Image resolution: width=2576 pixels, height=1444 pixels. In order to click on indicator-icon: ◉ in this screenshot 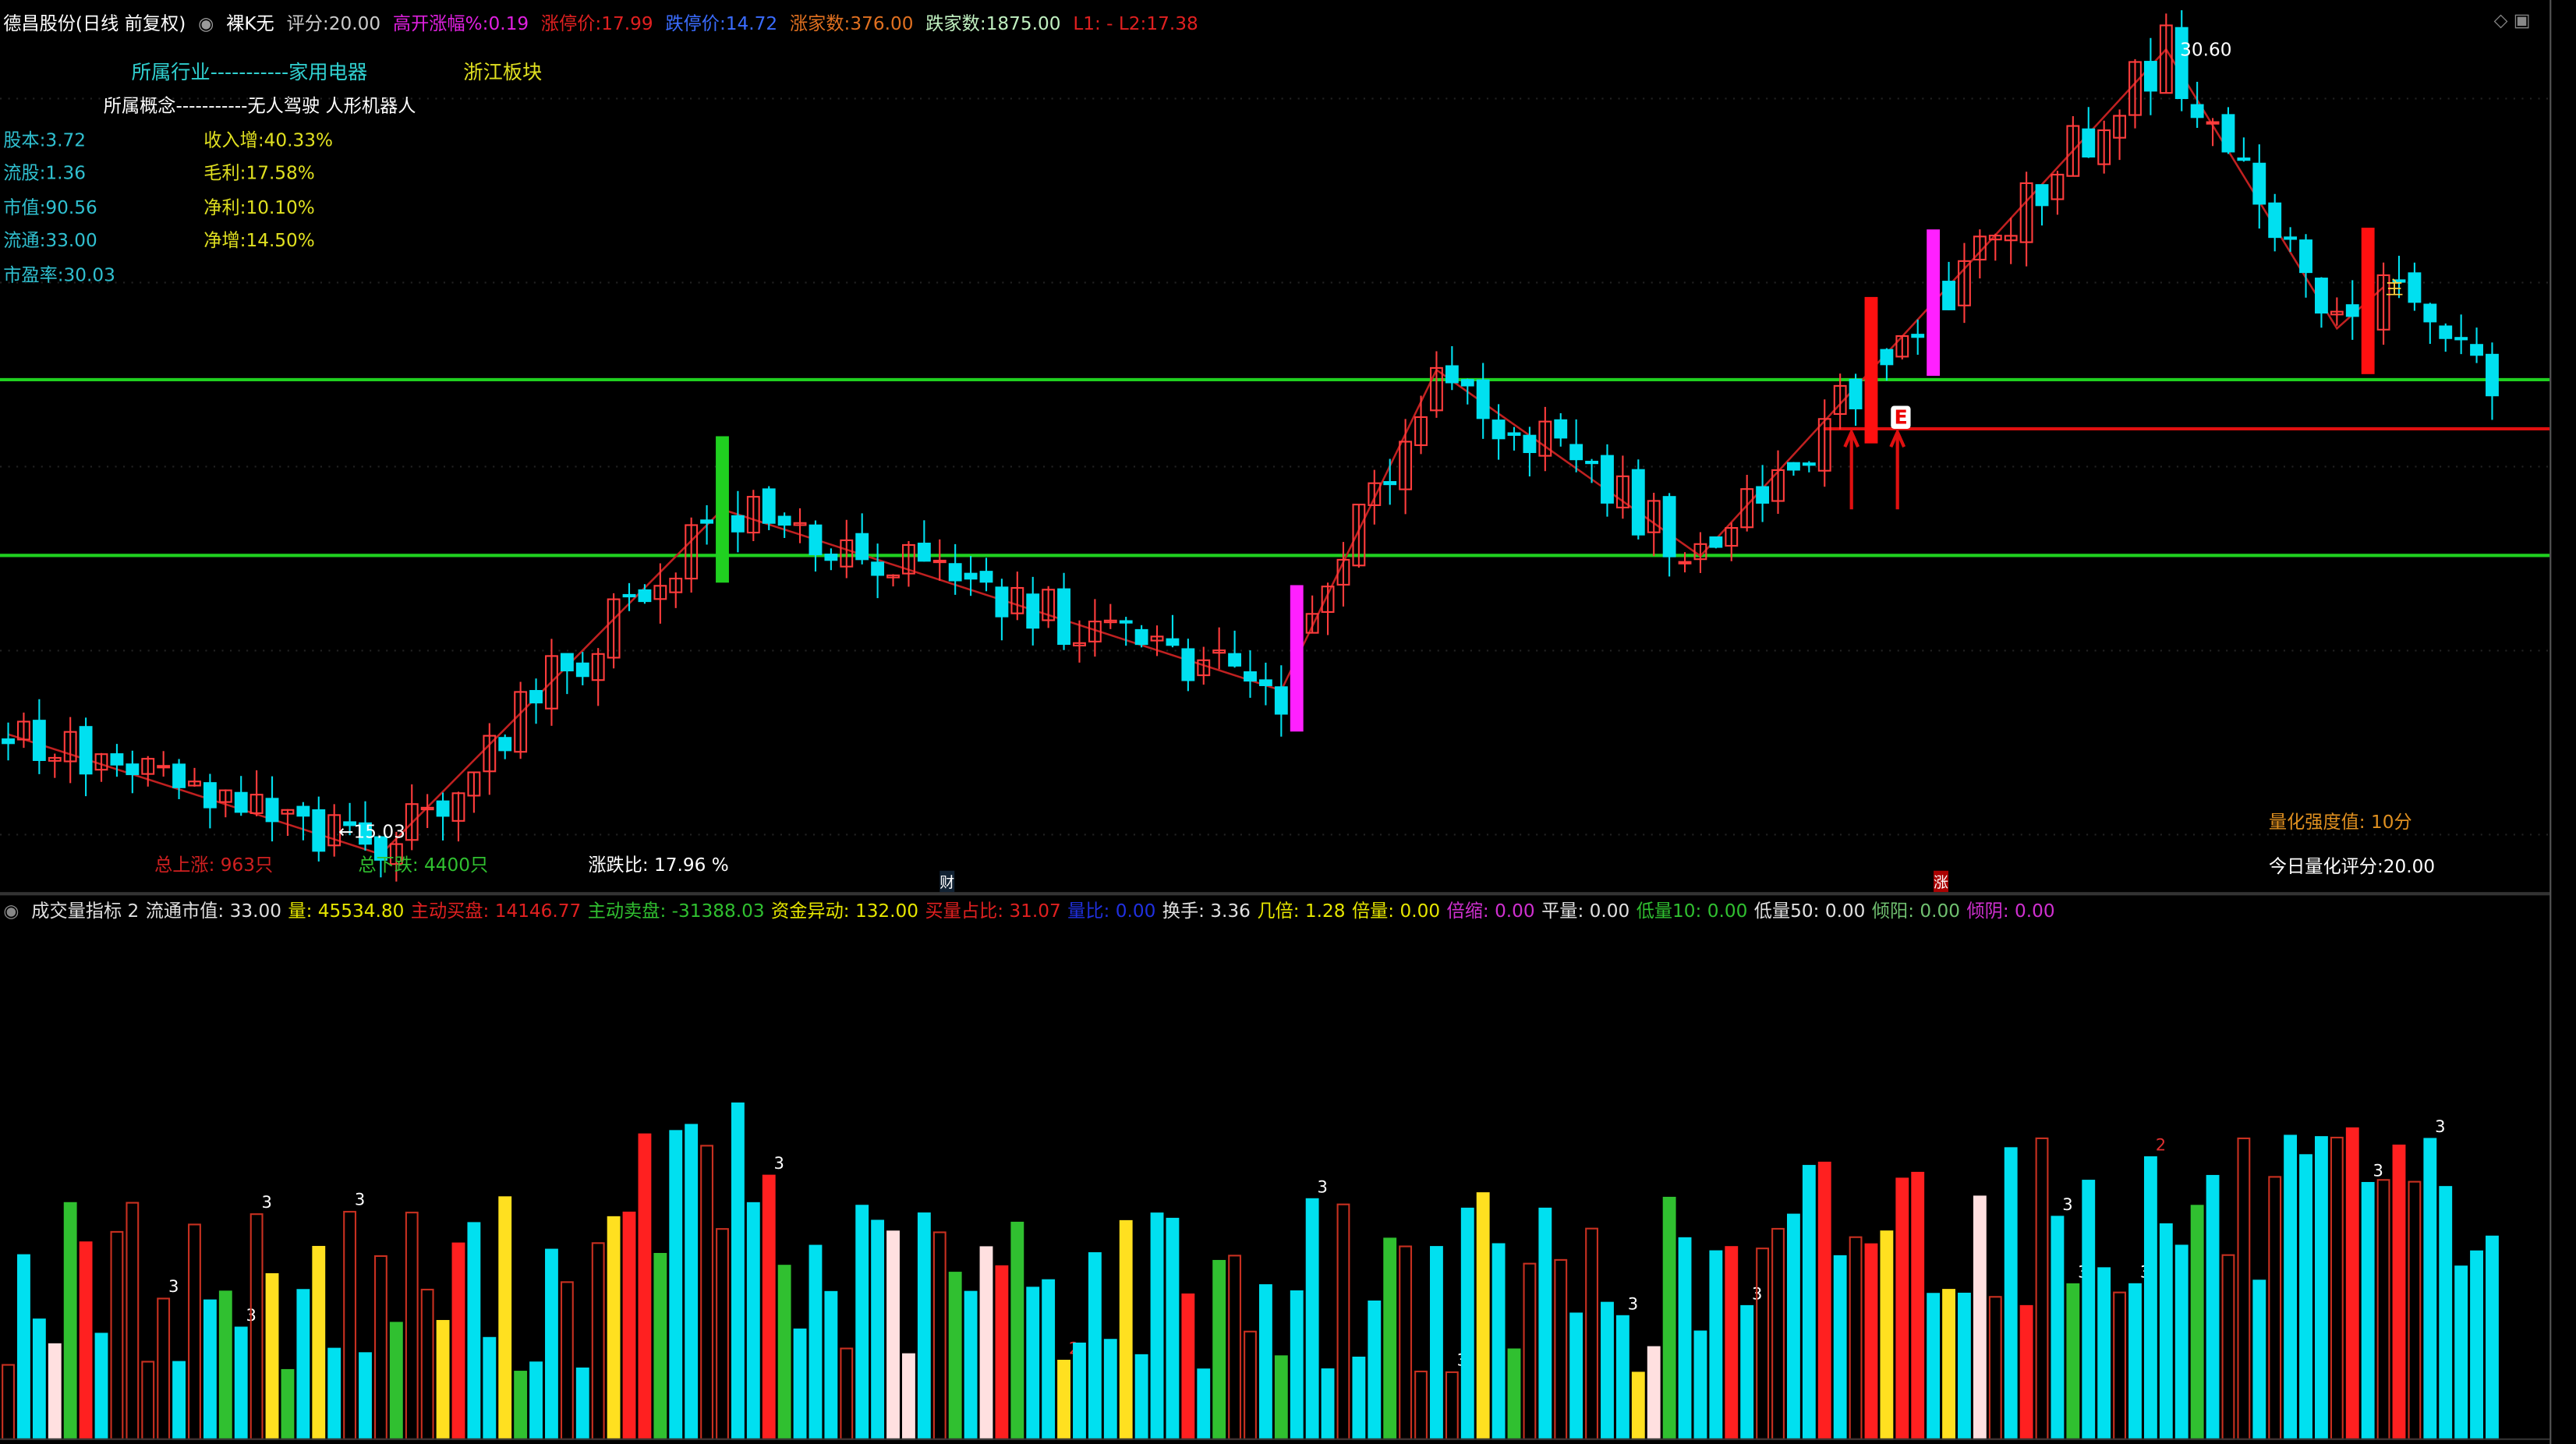, I will do `click(11, 911)`.